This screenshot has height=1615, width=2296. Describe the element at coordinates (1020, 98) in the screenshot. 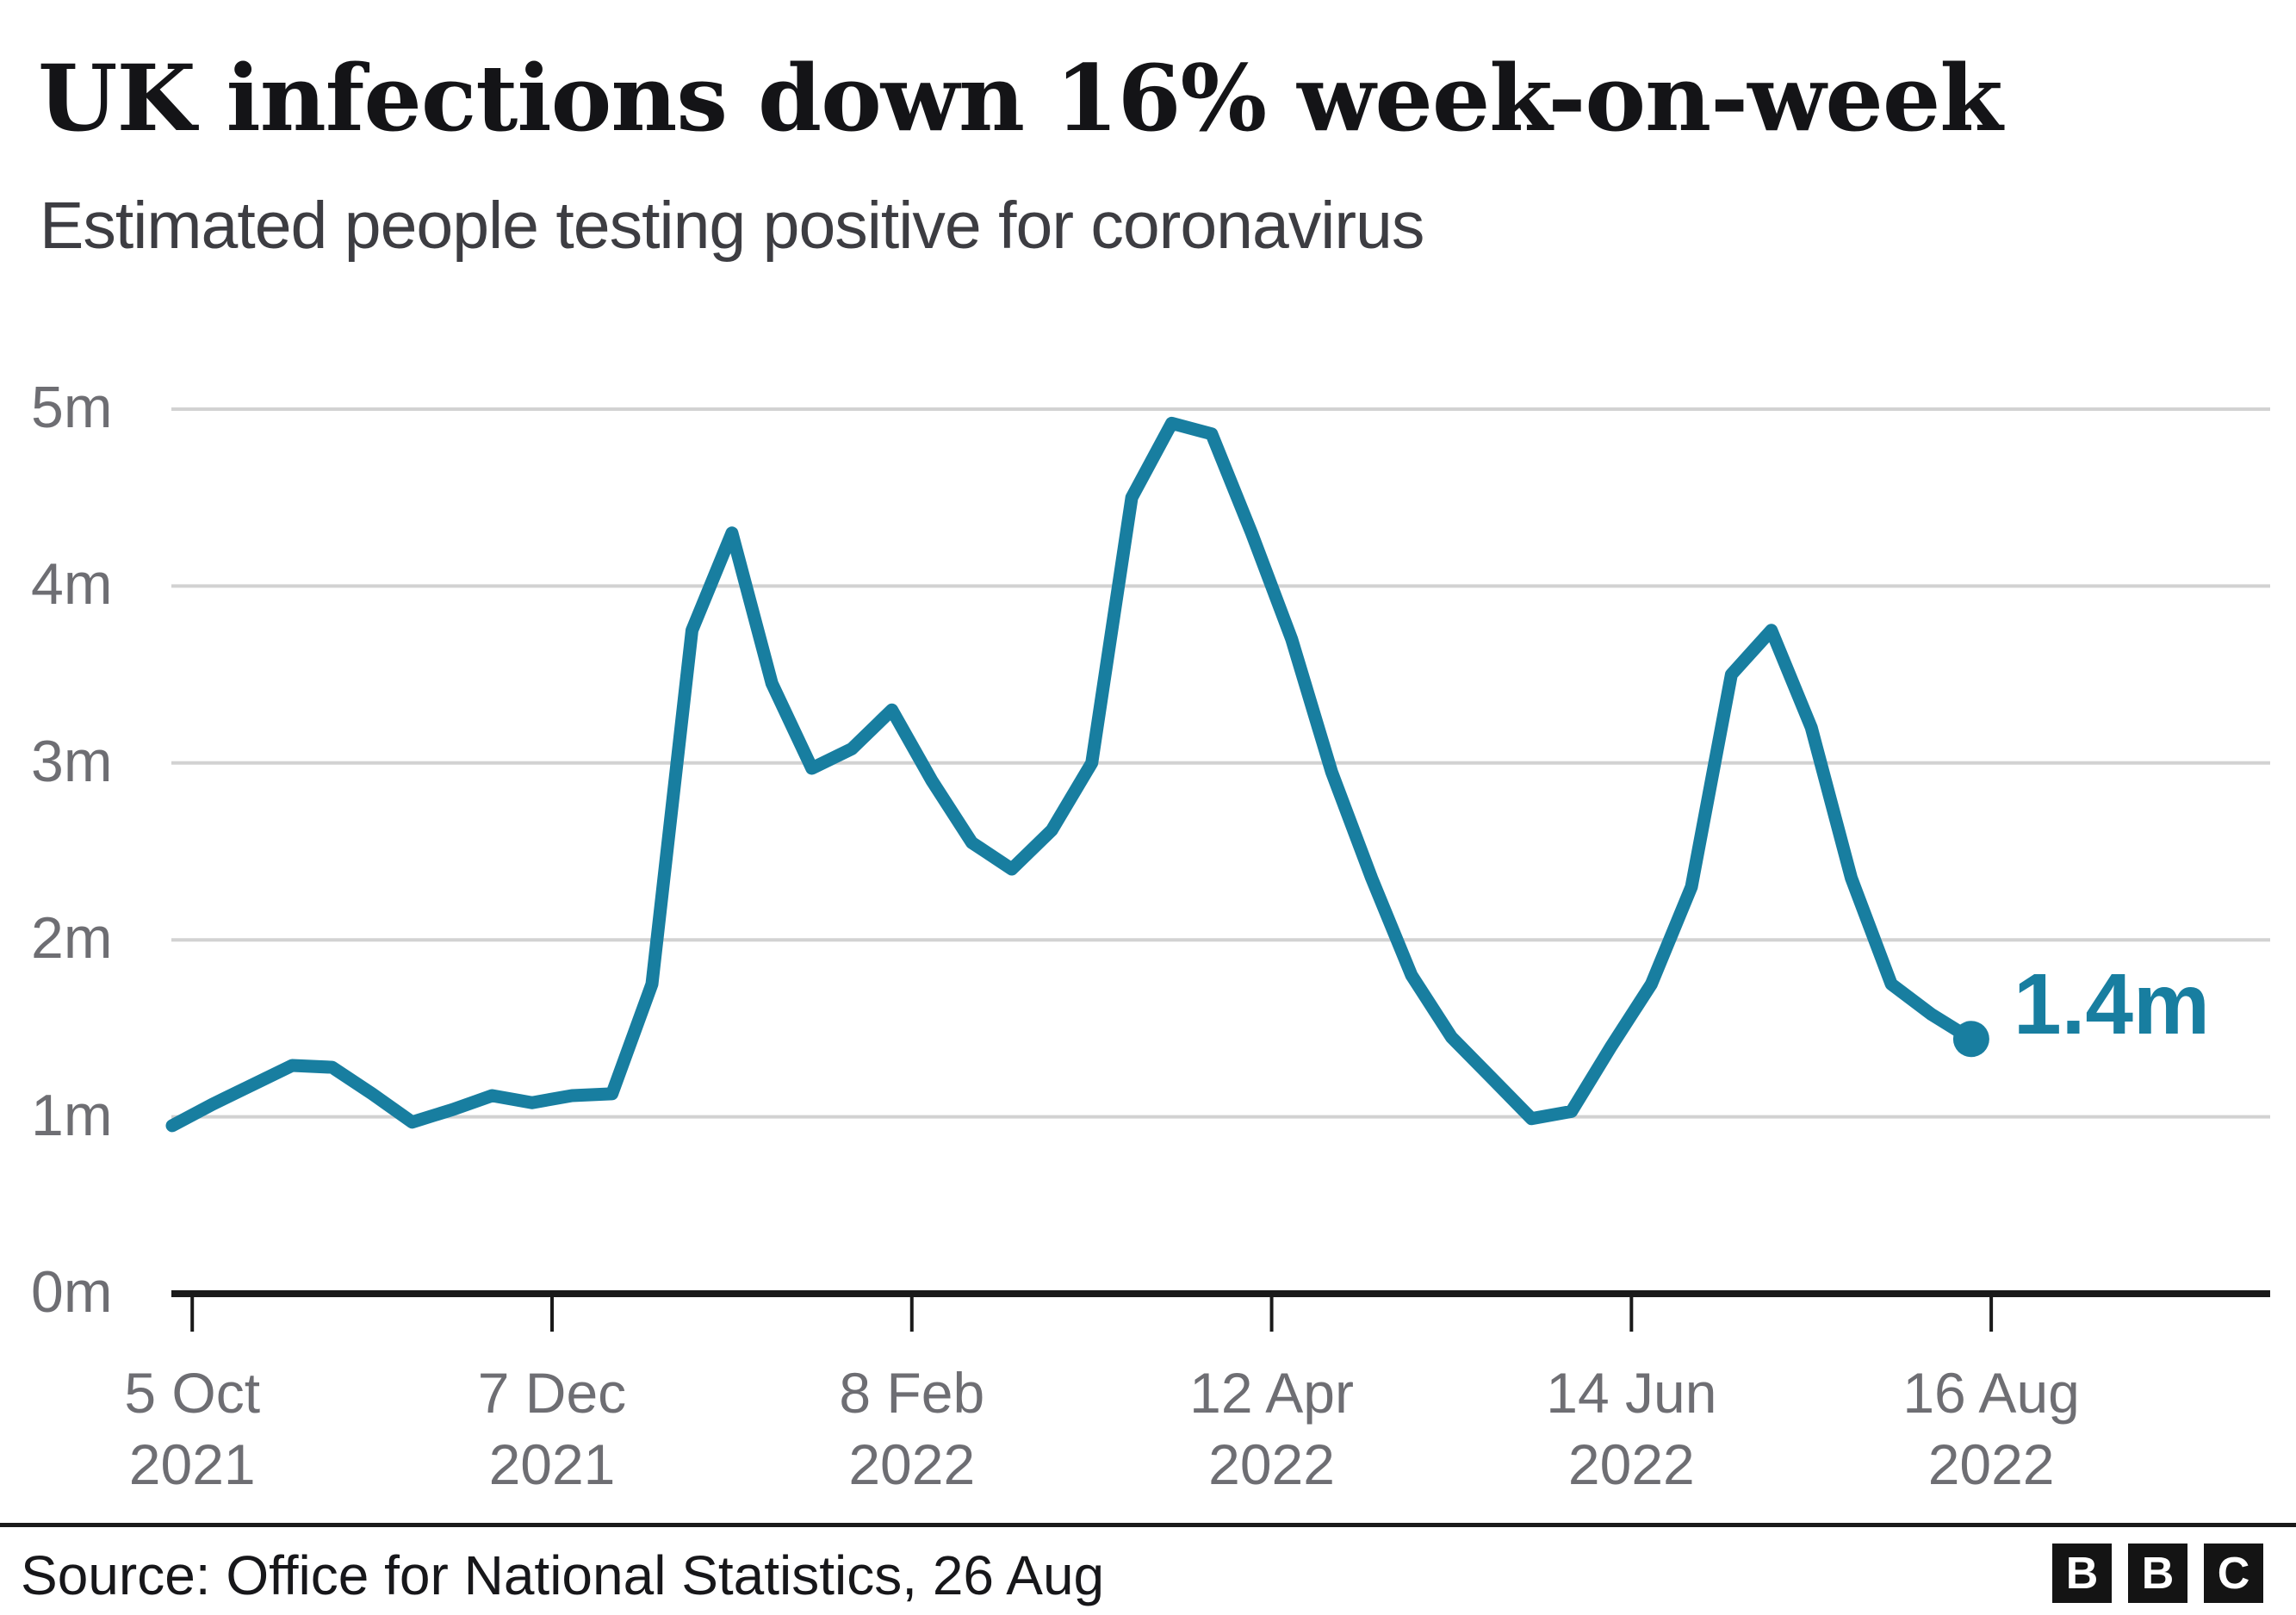

I see `chart-title: UK infections down 16% week-on-week` at that location.